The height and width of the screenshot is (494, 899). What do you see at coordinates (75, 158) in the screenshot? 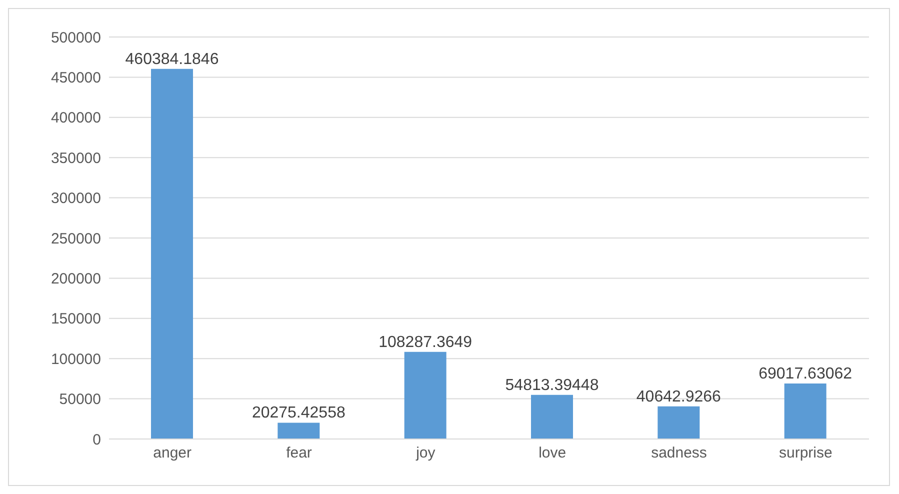
I see `y-tick-label: 350000` at bounding box center [75, 158].